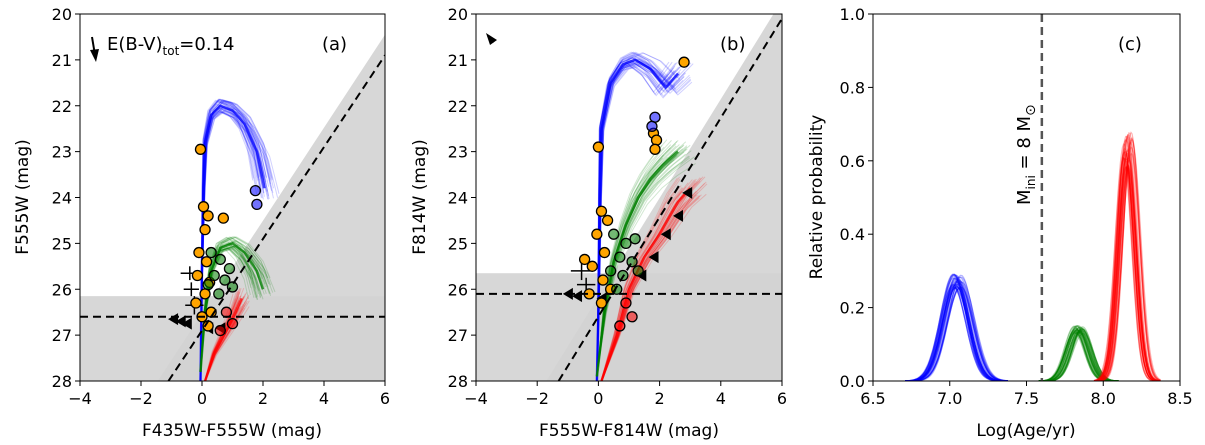  I want to click on y-tick-label: 27, so click(62, 335).